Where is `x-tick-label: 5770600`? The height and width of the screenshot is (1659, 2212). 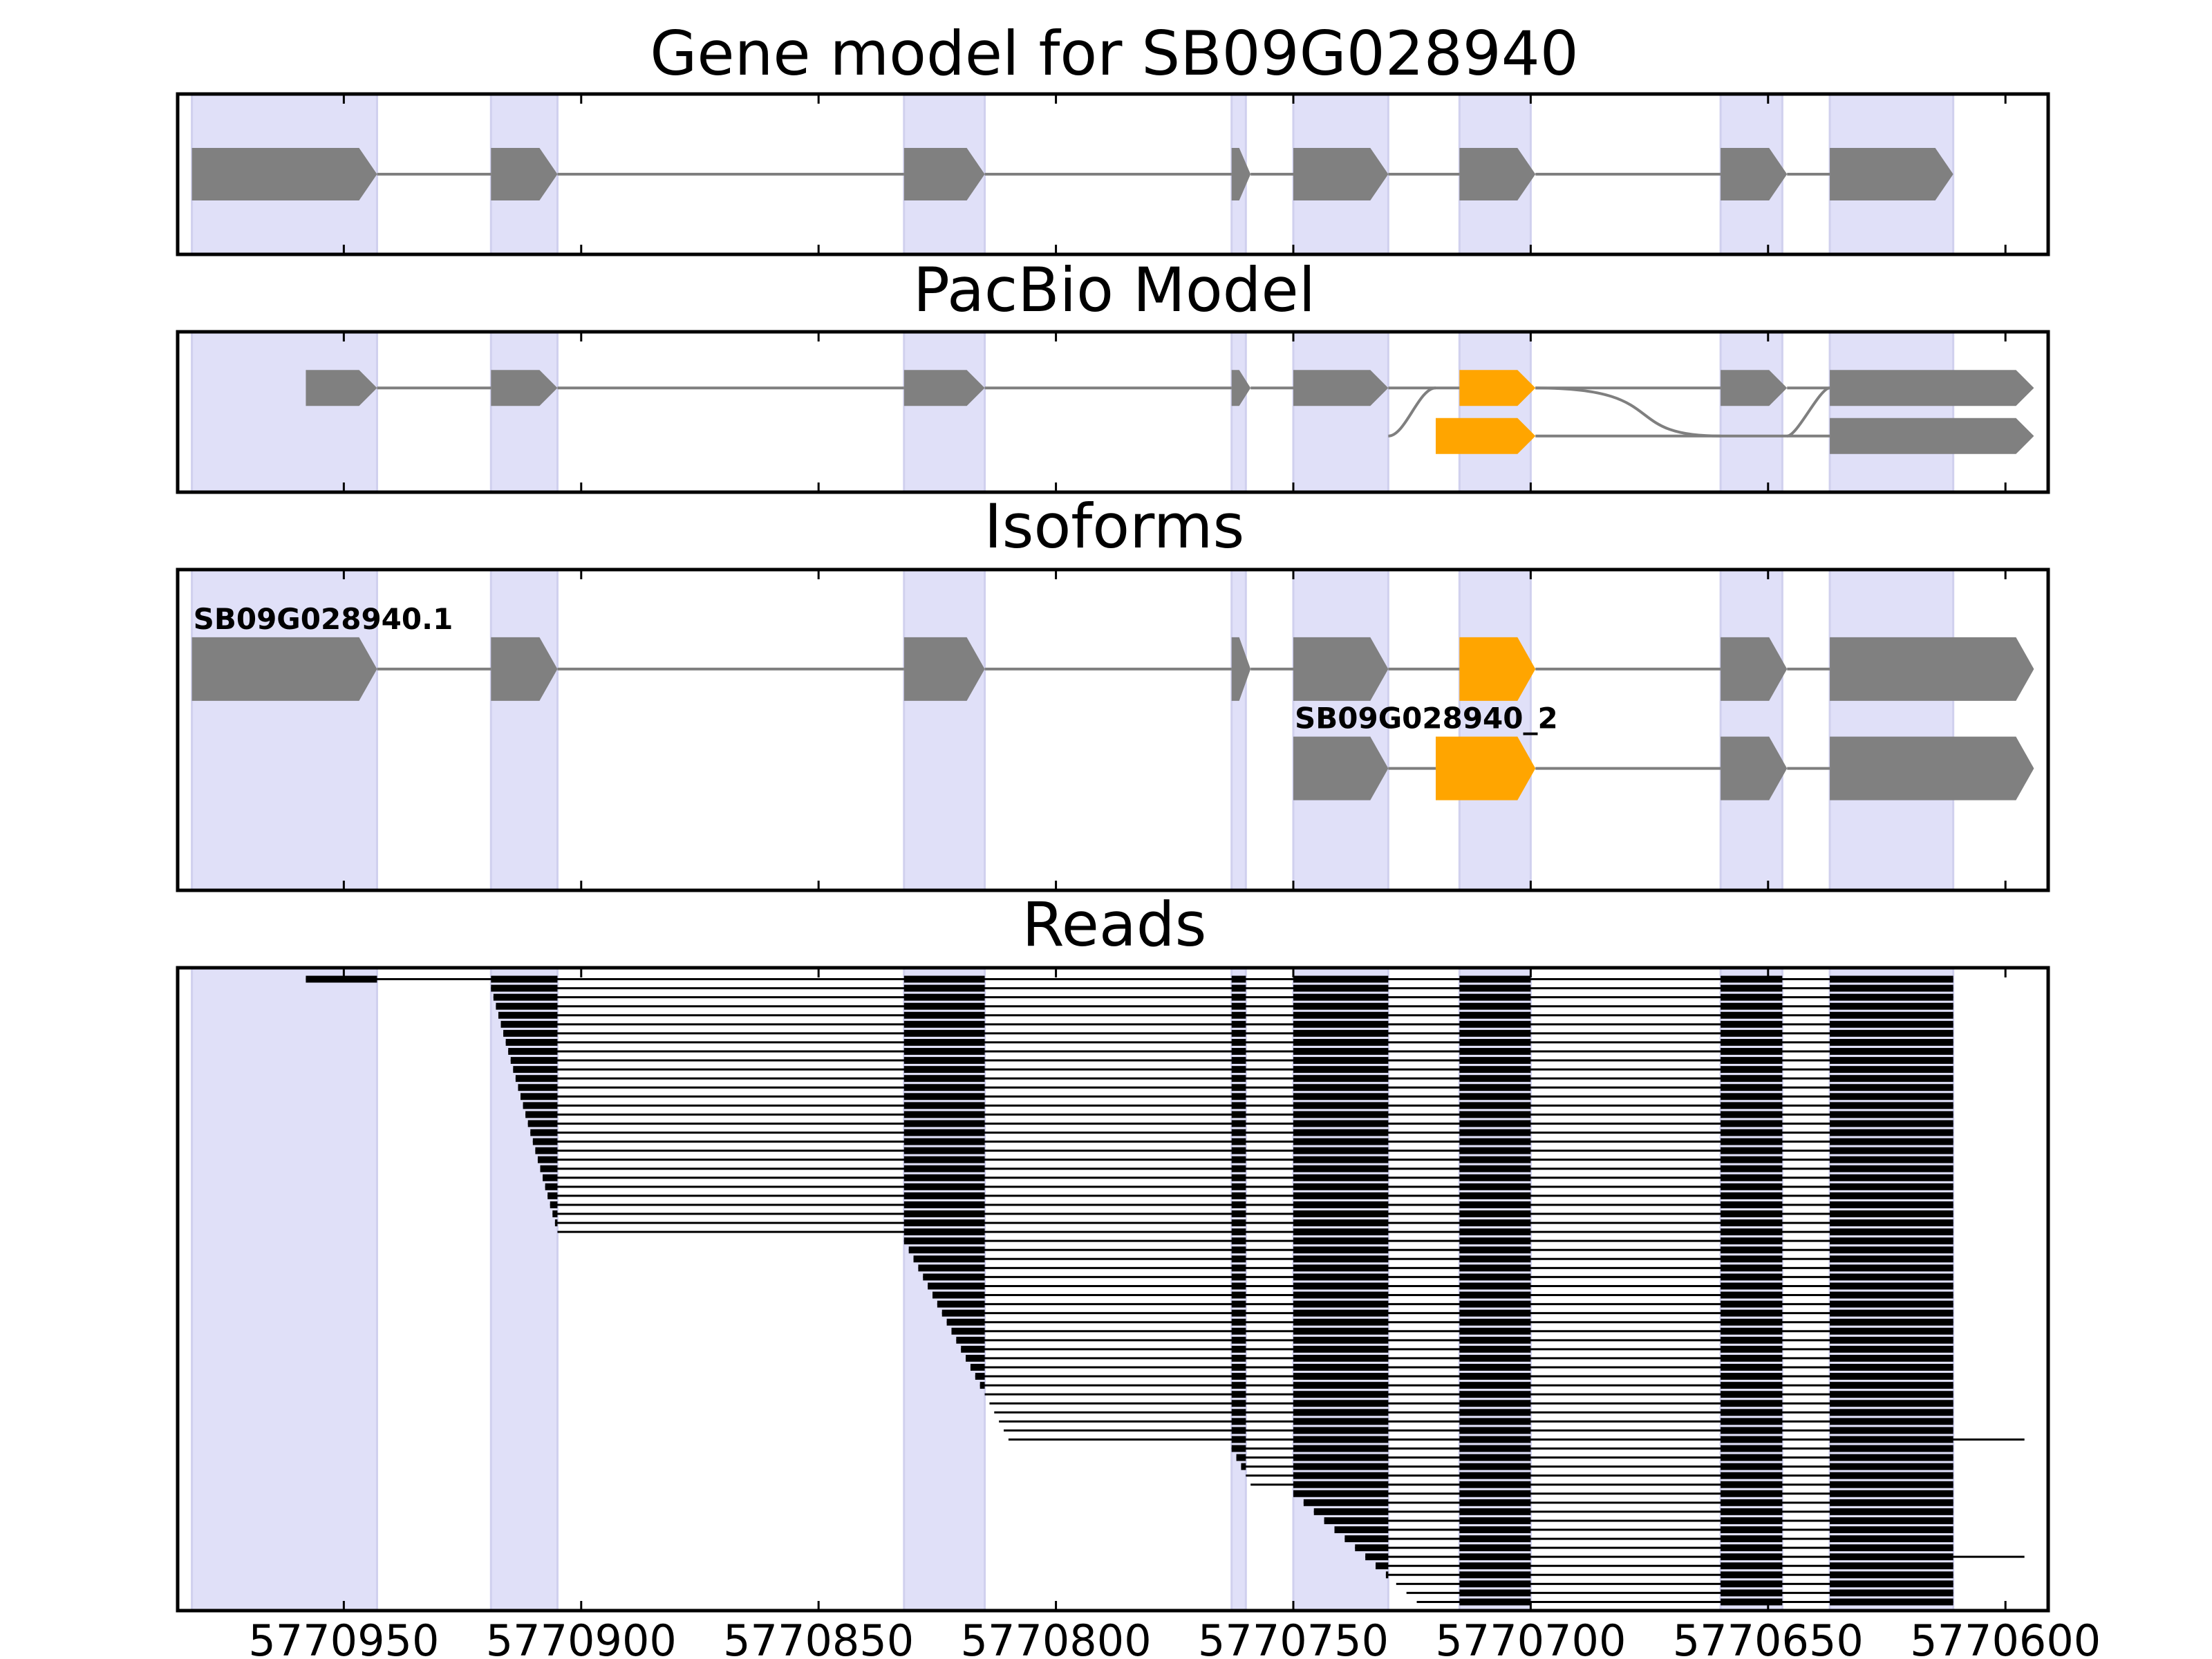
x-tick-label: 5770600 is located at coordinates (2005, 1637).